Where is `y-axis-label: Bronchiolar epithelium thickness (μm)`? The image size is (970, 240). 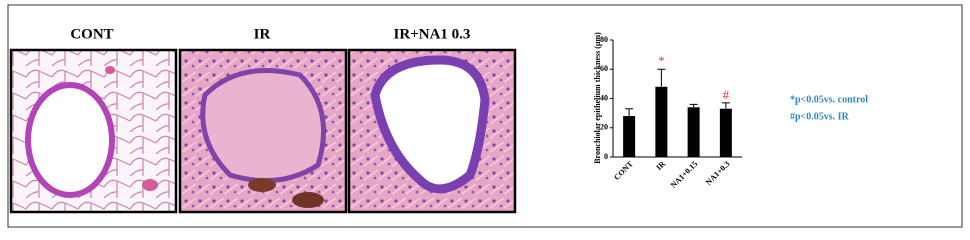 y-axis-label: Bronchiolar epithelium thickness (μm) is located at coordinates (597, 98).